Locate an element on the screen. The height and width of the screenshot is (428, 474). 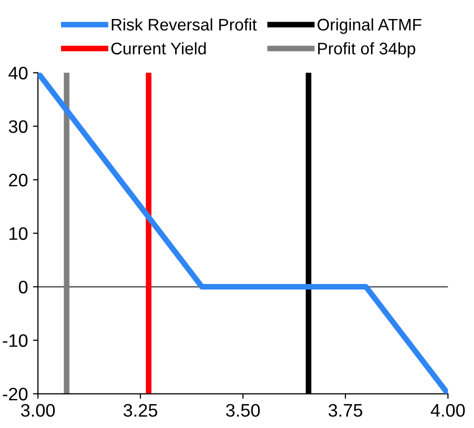
y-tick-label: 0 is located at coordinates (23, 287).